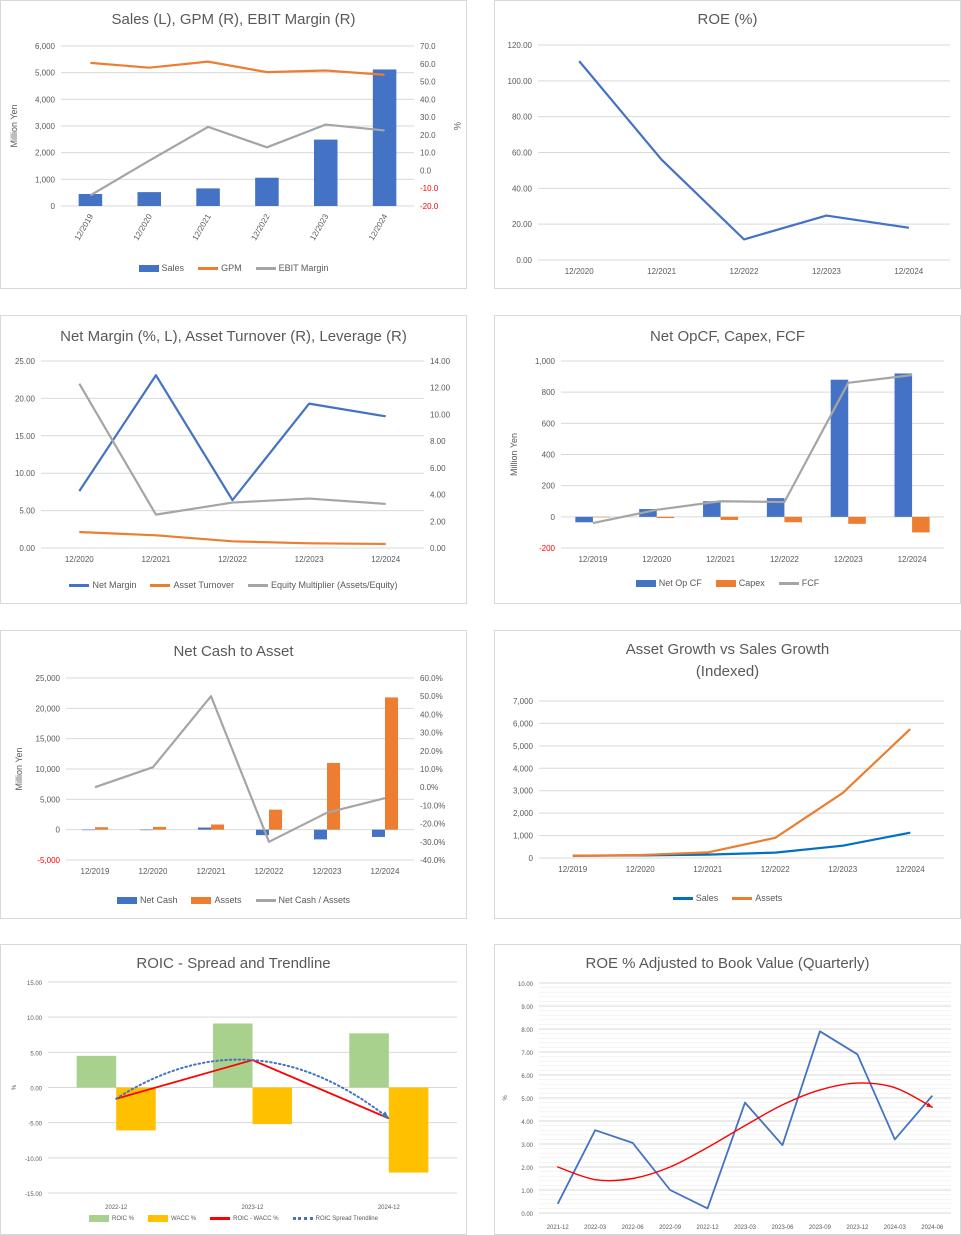  What do you see at coordinates (782, 1228) in the screenshot?
I see `x-tick-label: 2023-06` at bounding box center [782, 1228].